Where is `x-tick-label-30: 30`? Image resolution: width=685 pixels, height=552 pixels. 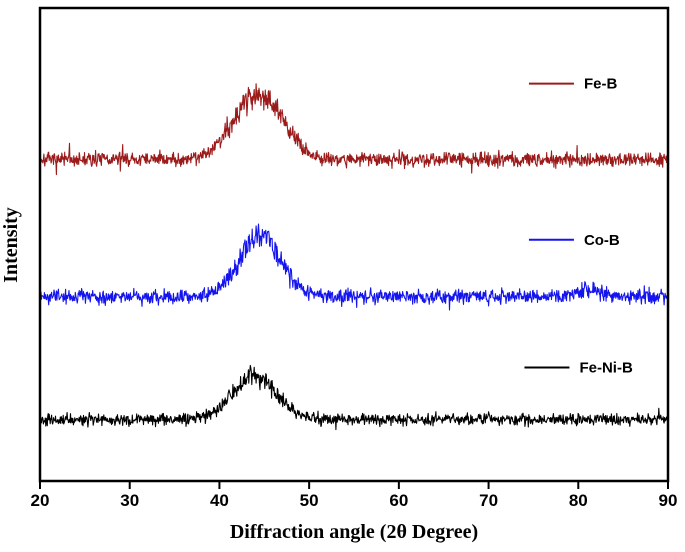
x-tick-label-30: 30 is located at coordinates (129, 500).